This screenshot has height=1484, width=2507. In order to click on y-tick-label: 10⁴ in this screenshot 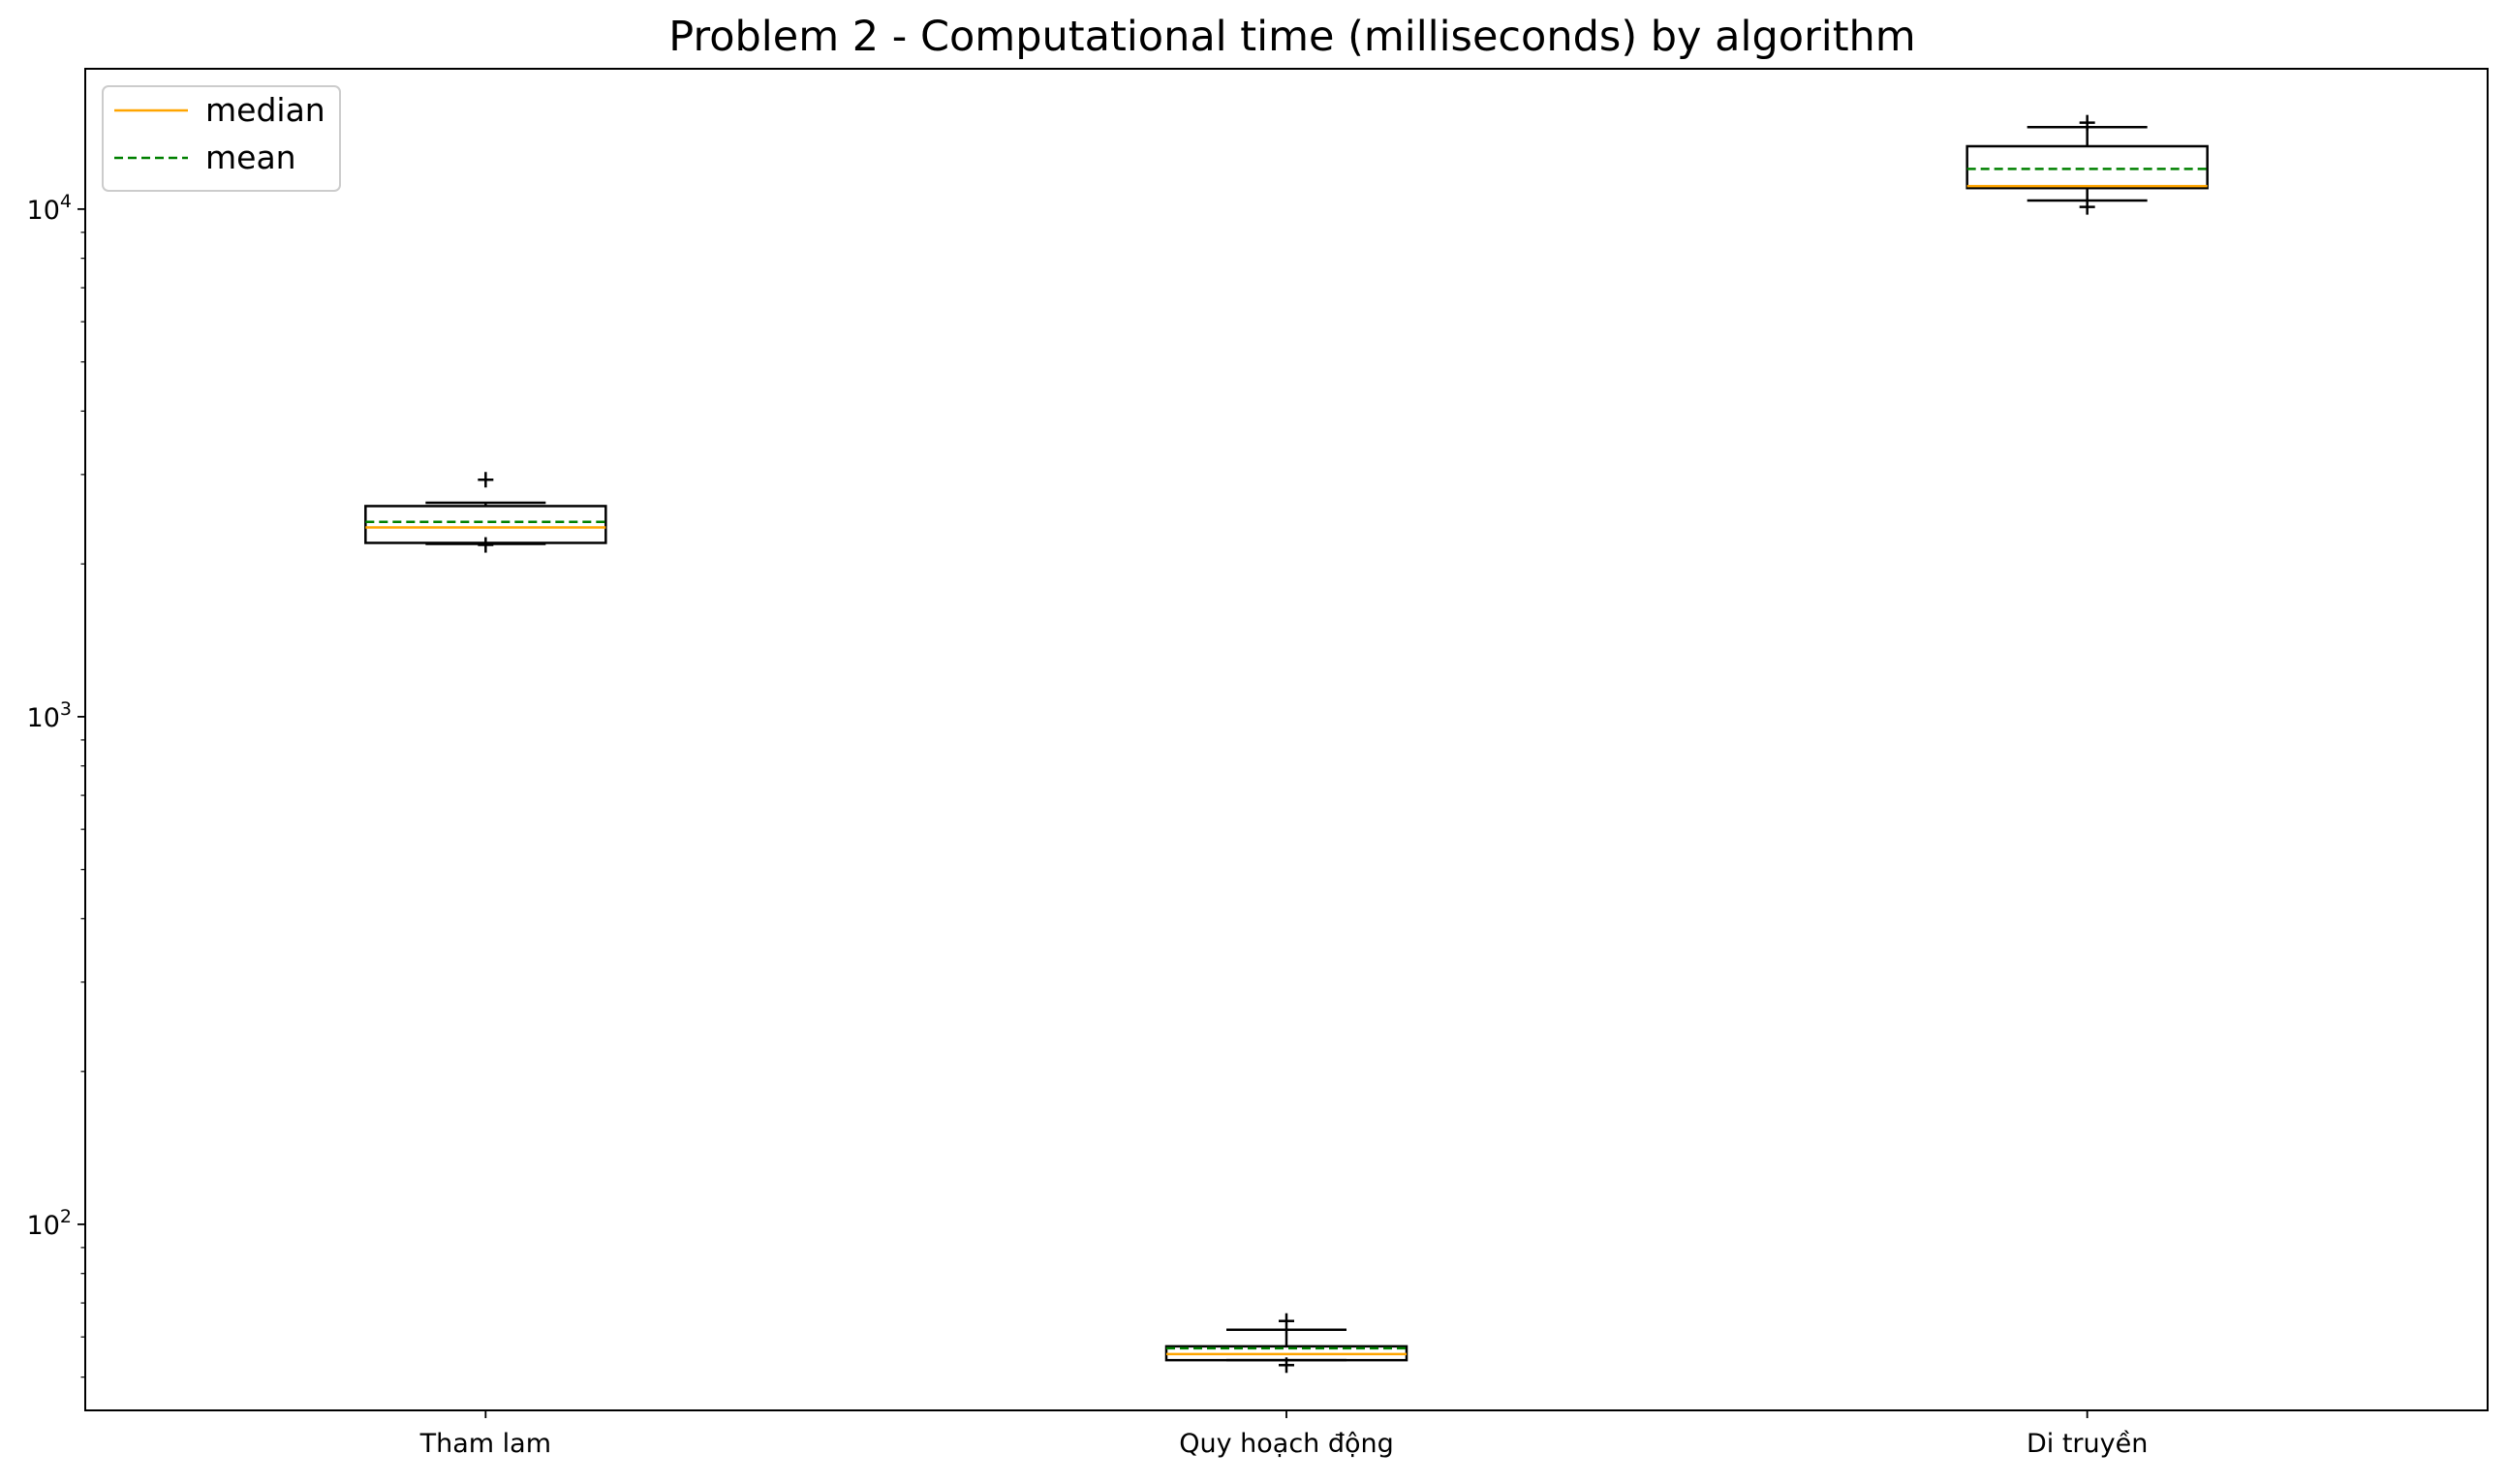, I will do `click(49, 208)`.